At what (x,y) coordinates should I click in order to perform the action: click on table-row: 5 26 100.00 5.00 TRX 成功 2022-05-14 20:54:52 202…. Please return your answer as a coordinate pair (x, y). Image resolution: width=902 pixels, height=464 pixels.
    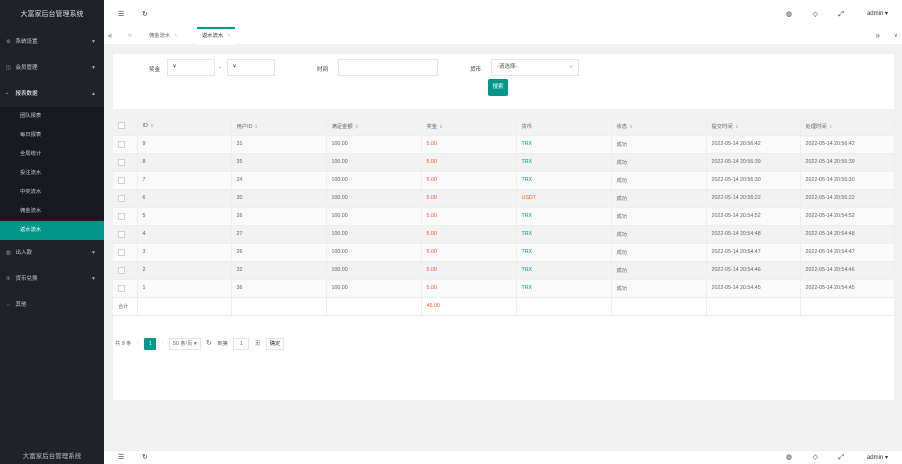
    Looking at the image, I should click on (504, 216).